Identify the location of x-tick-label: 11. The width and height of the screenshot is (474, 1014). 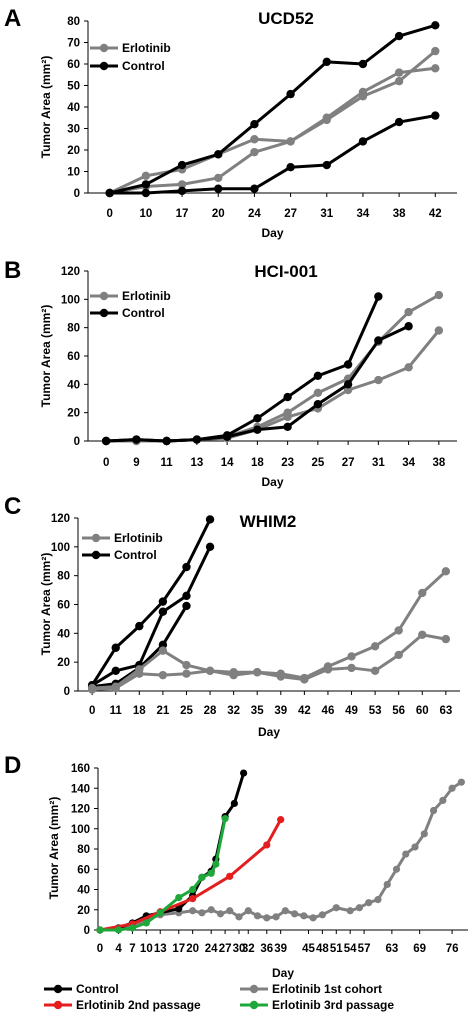
(116, 711).